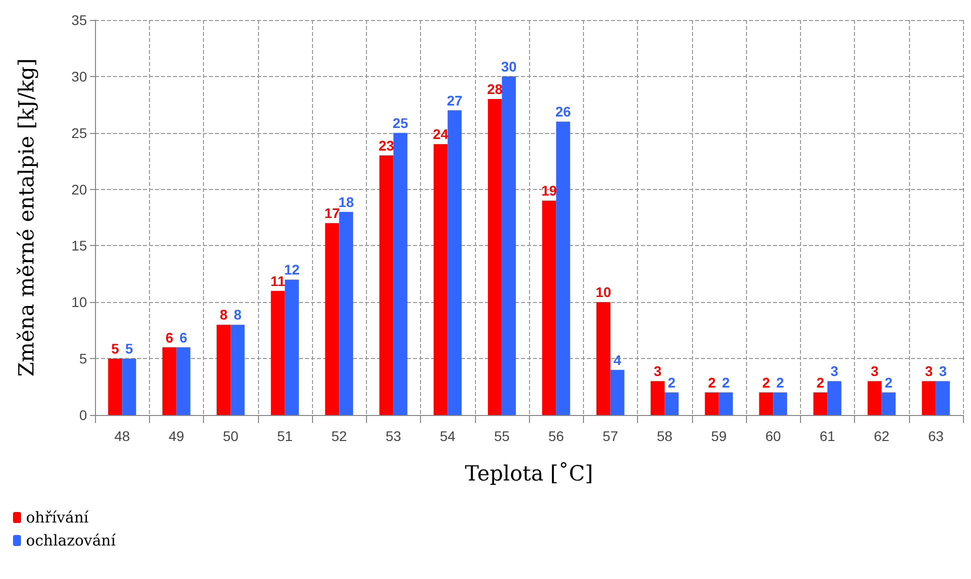 Image resolution: width=971 pixels, height=579 pixels. What do you see at coordinates (610, 436) in the screenshot?
I see `x-tick-label: 57` at bounding box center [610, 436].